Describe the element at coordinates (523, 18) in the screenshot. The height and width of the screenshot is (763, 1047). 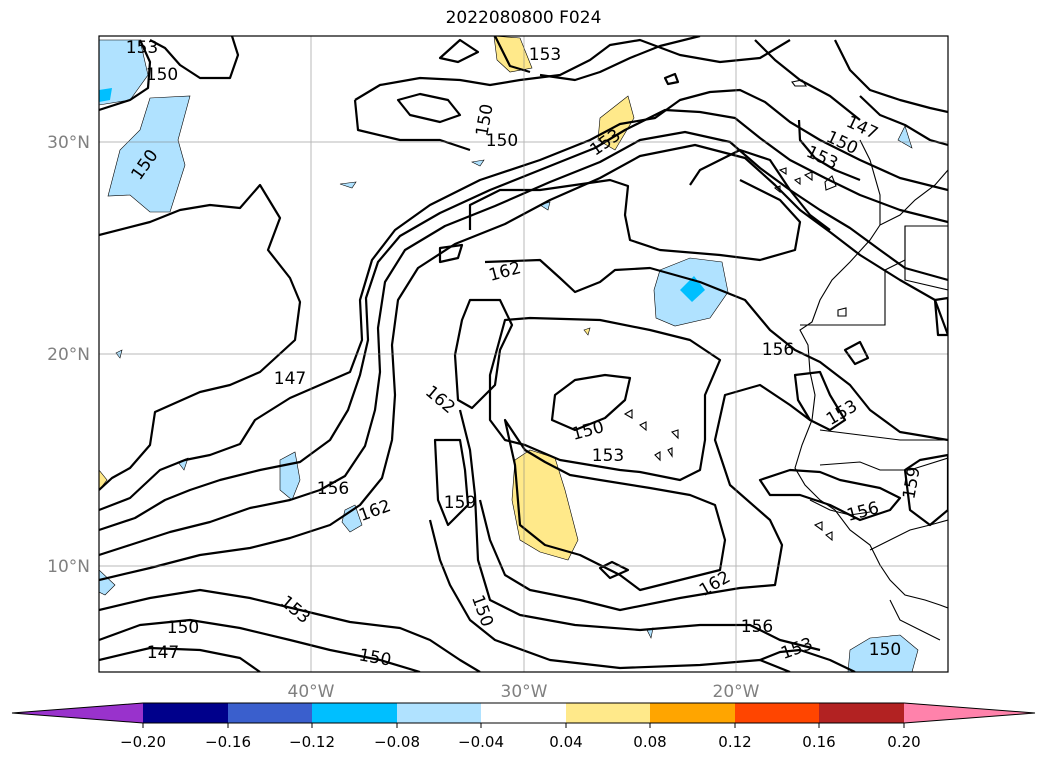
I see `map-title: 2022080800 F024` at that location.